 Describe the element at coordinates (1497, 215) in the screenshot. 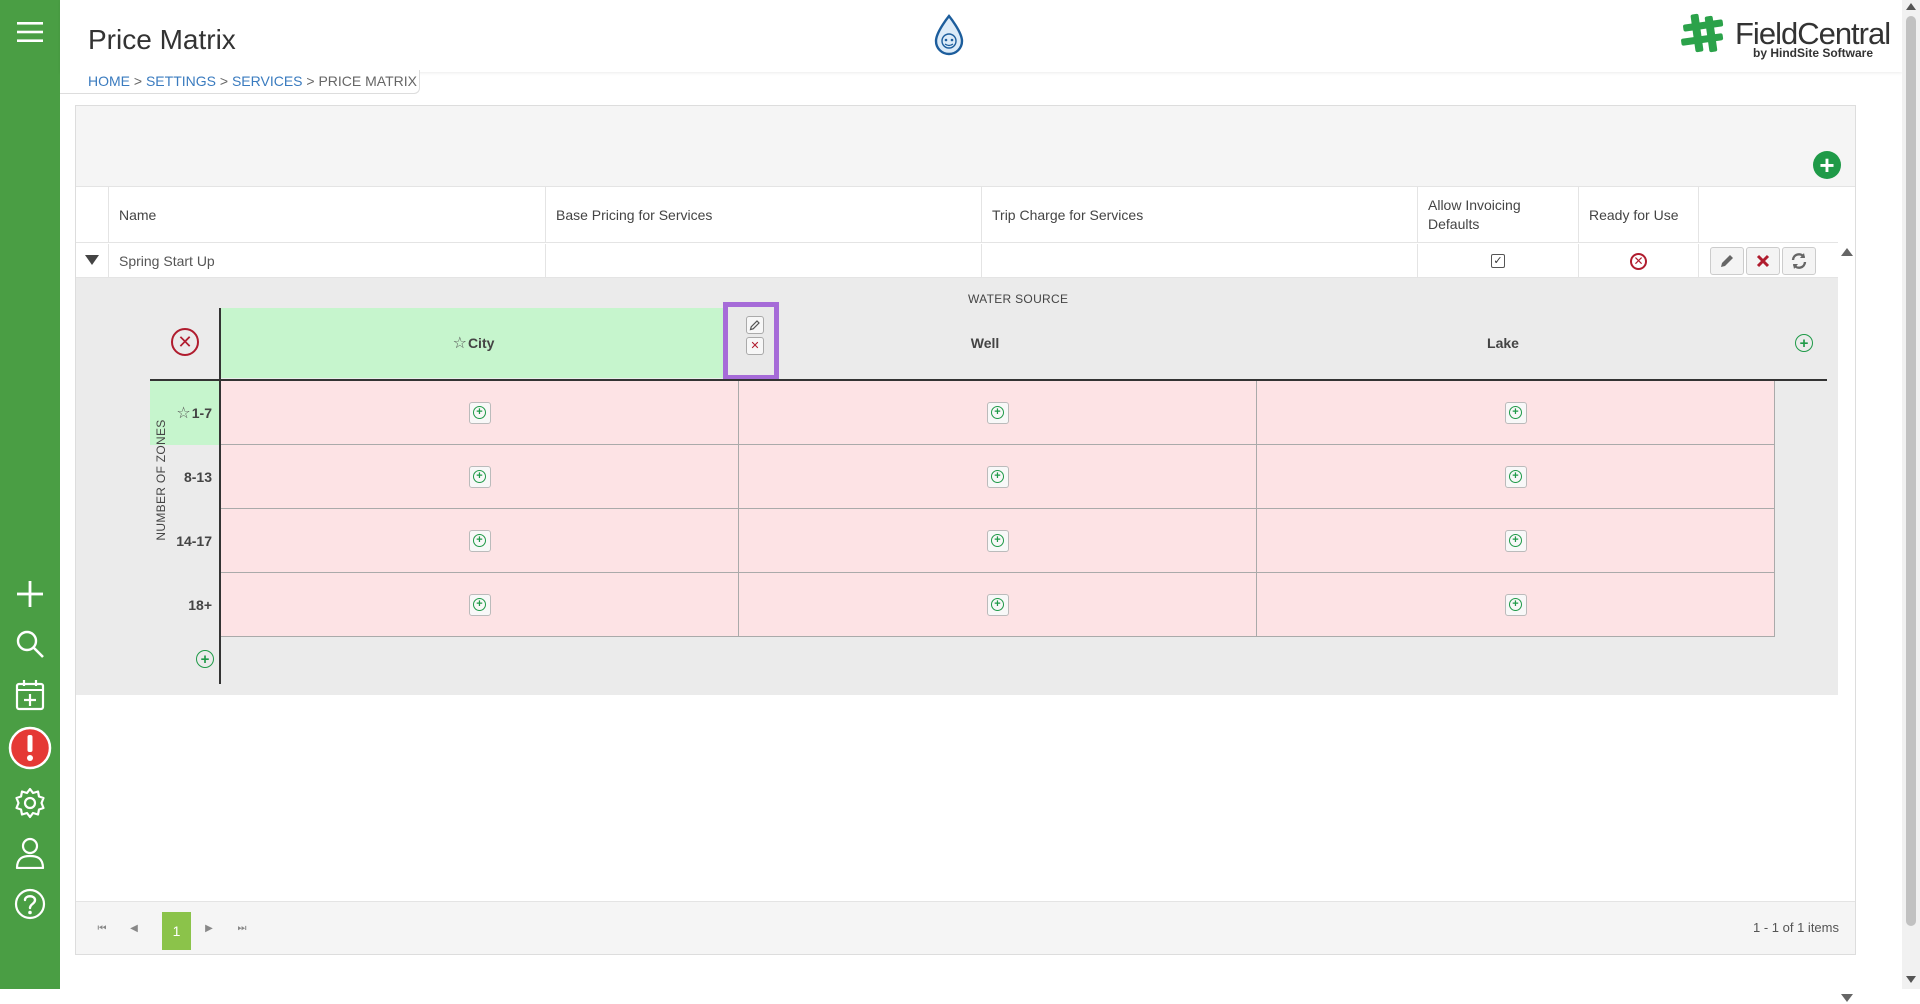

I see `column-header-allow-invoicing-defaults: Allow Invoicing Defaults` at that location.